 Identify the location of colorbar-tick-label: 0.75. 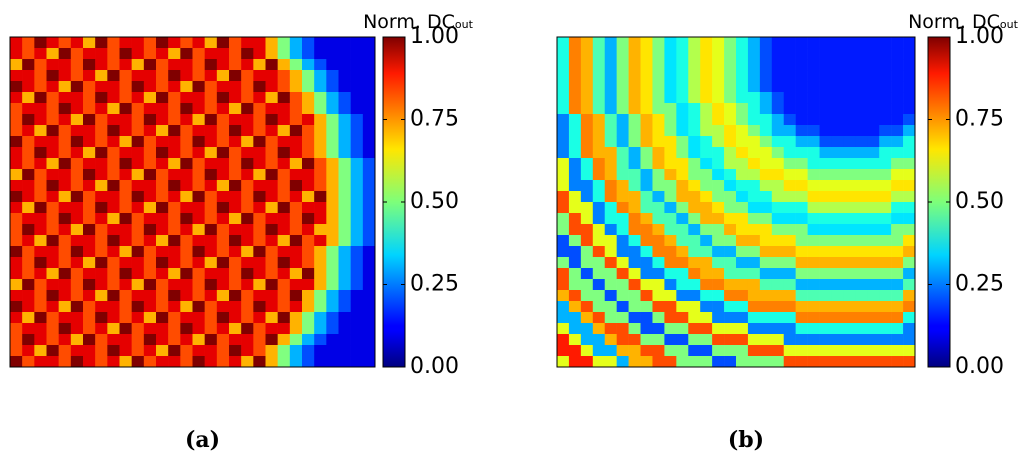
(979, 119).